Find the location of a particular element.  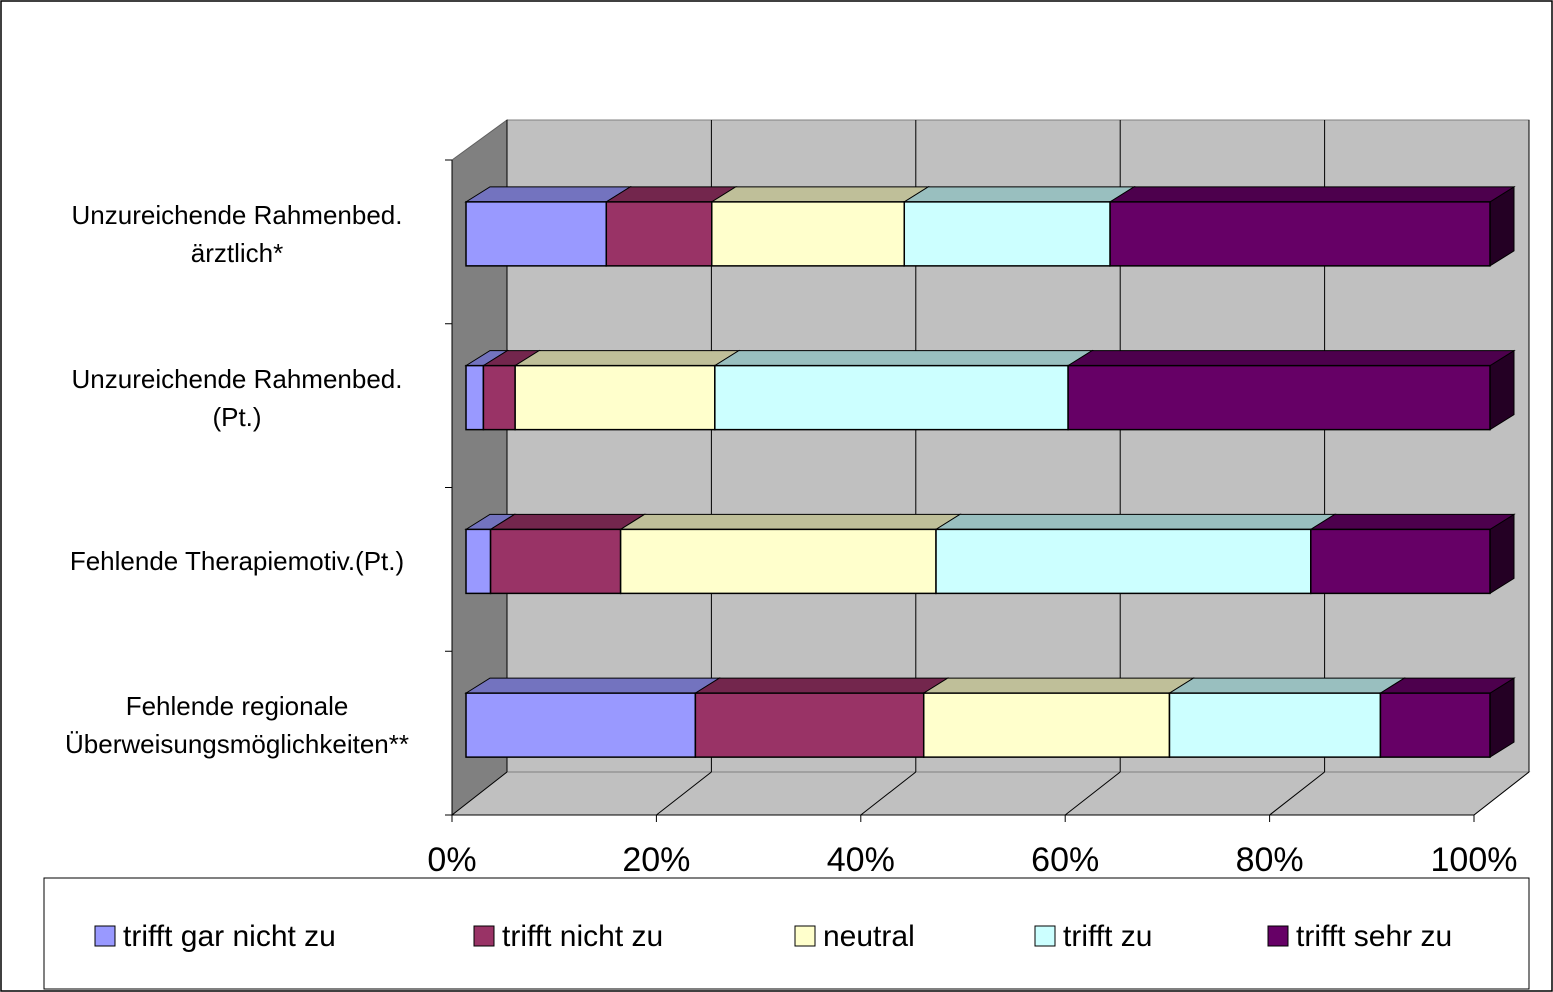

floor is located at coordinates (990, 793).